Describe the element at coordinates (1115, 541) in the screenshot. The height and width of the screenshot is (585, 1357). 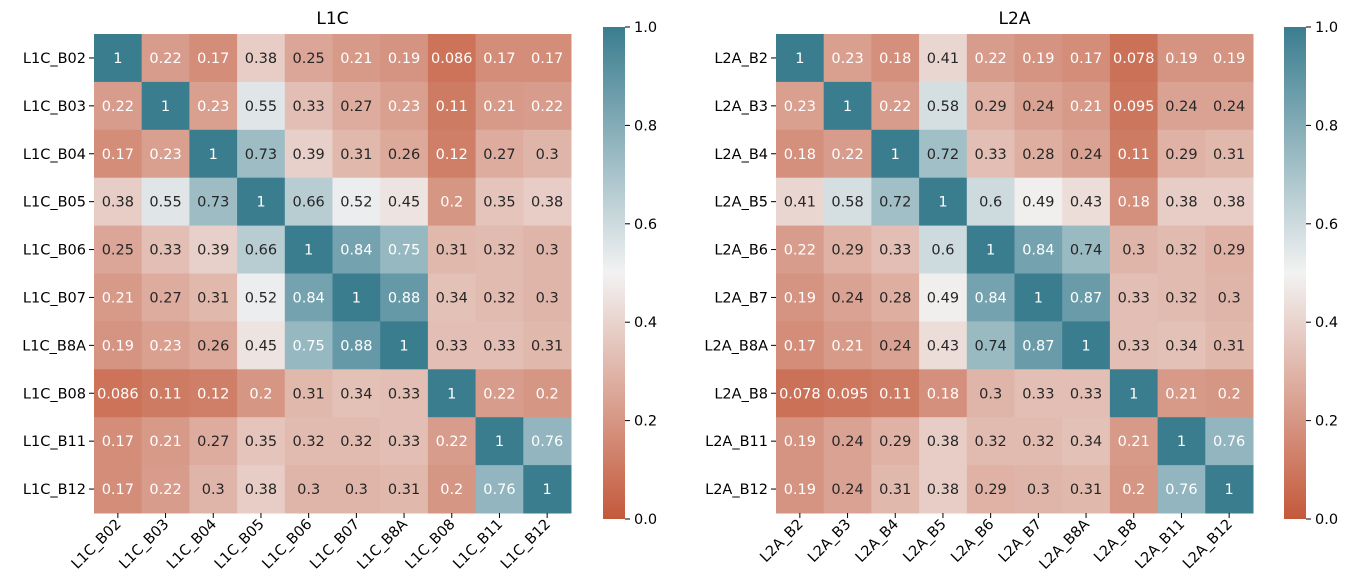
I see `x-tick-label: L2A_B8` at that location.